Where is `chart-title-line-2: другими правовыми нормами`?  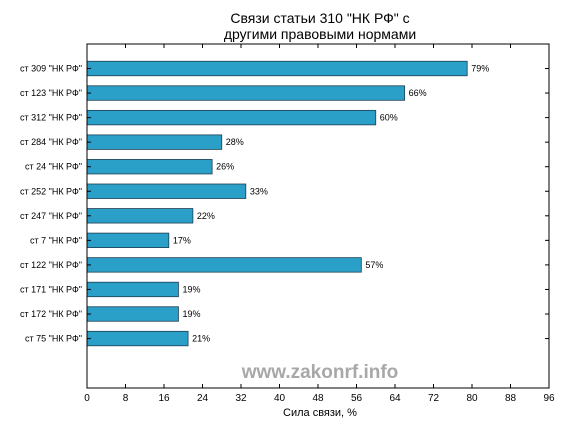 chart-title-line-2: другими правовыми нормами is located at coordinates (320, 34).